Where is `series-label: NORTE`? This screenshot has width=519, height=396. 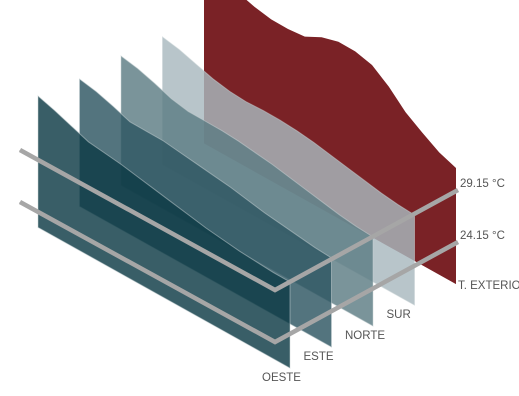
series-label: NORTE is located at coordinates (365, 336).